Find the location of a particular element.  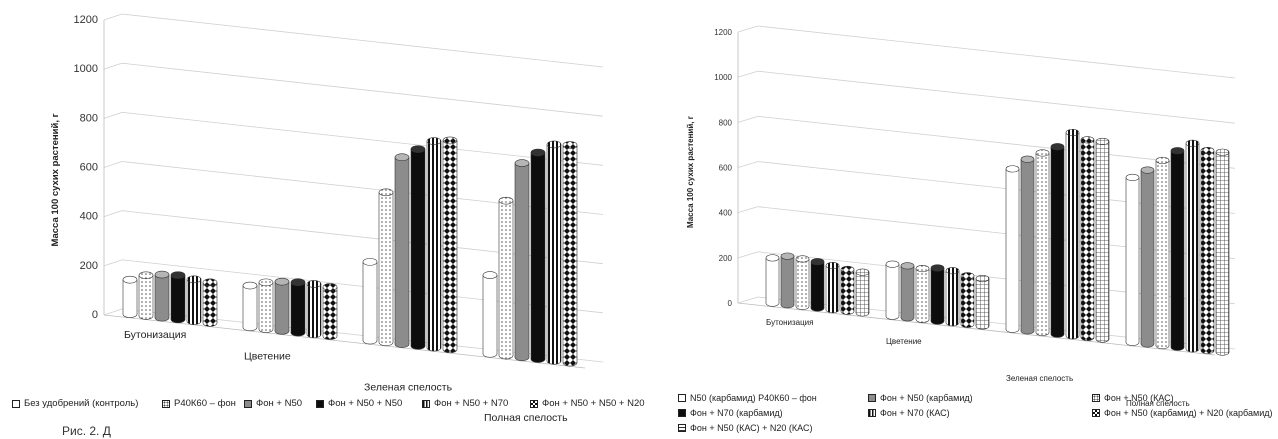

legend-label: Фон + N50 (карбамид) is located at coordinates (926, 398).